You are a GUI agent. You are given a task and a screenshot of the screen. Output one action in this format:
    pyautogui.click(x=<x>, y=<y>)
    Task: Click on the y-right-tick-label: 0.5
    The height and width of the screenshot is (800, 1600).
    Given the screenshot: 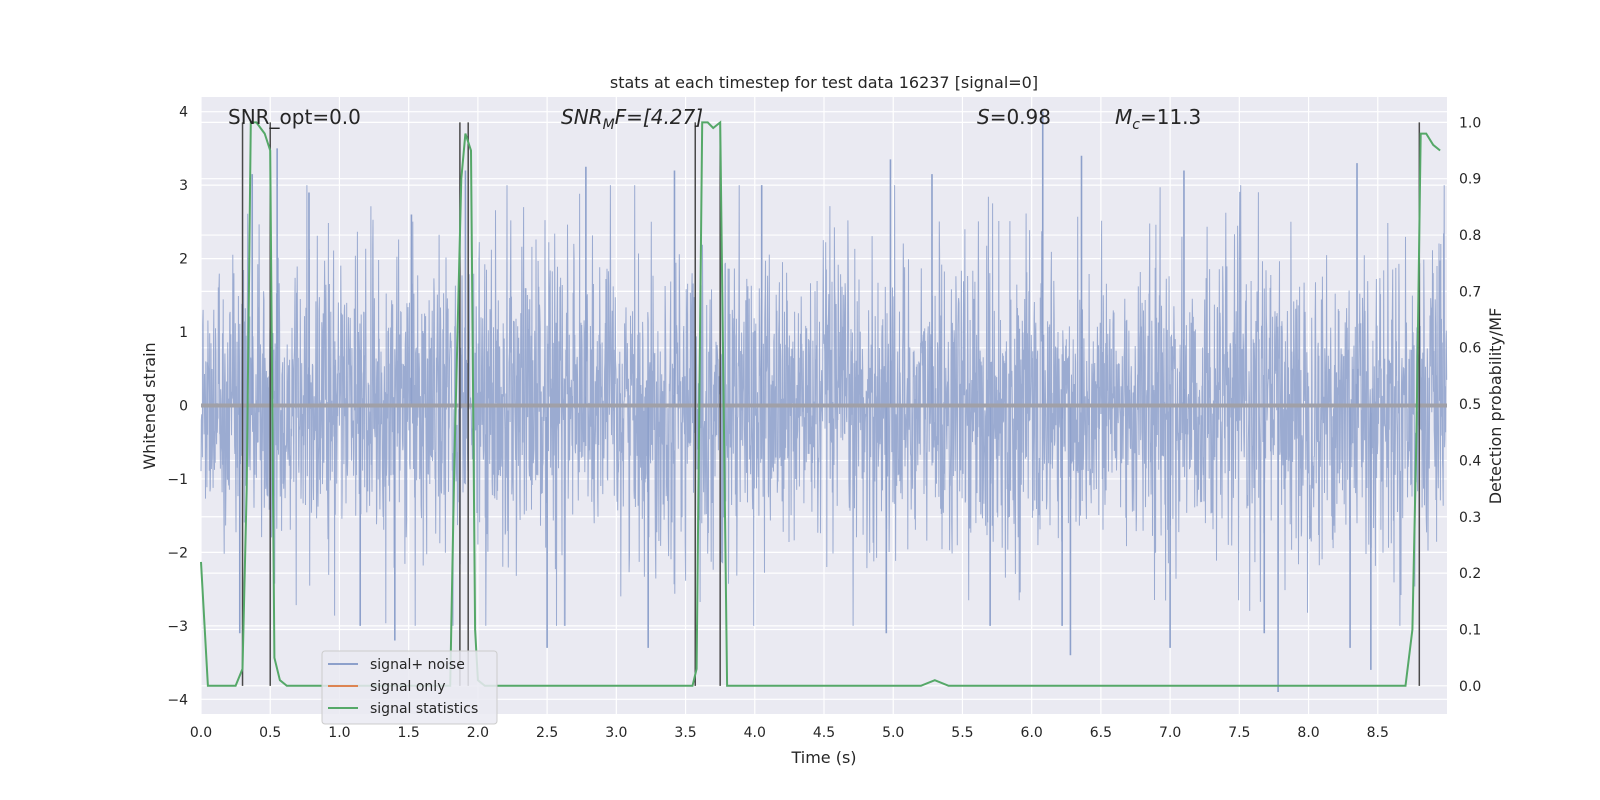 What is the action you would take?
    pyautogui.click(x=1470, y=405)
    